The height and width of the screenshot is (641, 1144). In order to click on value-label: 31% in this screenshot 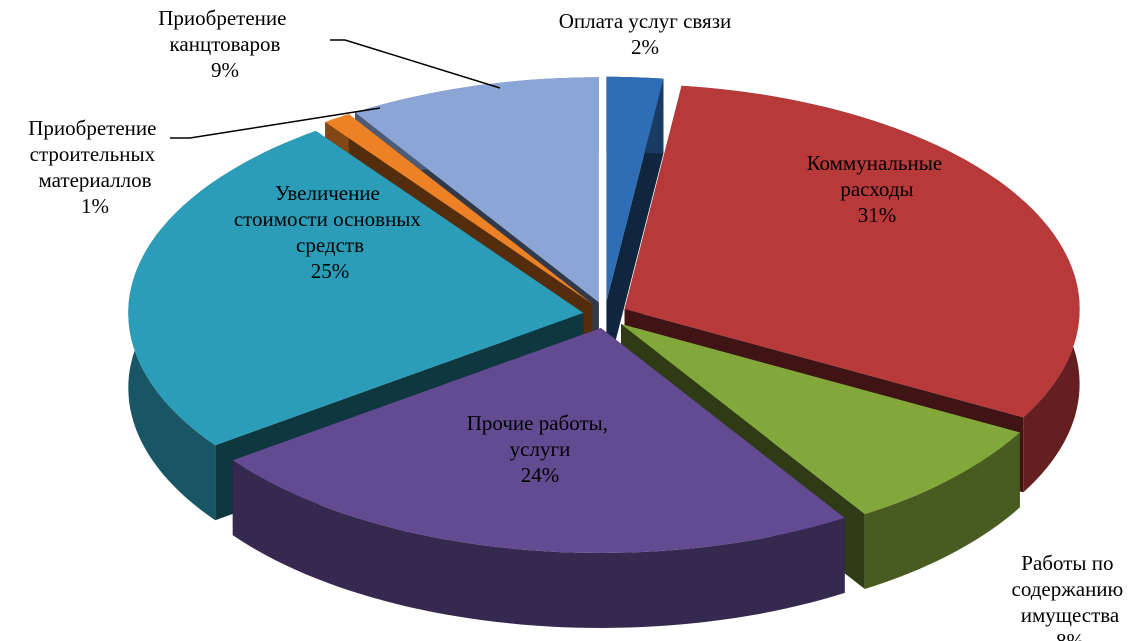, I will do `click(877, 215)`.